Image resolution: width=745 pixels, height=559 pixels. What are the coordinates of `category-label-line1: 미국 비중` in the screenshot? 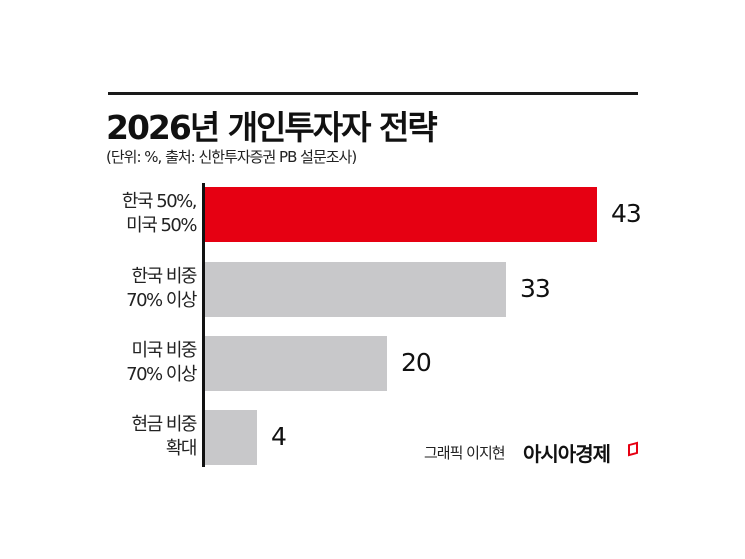 It's located at (164, 350).